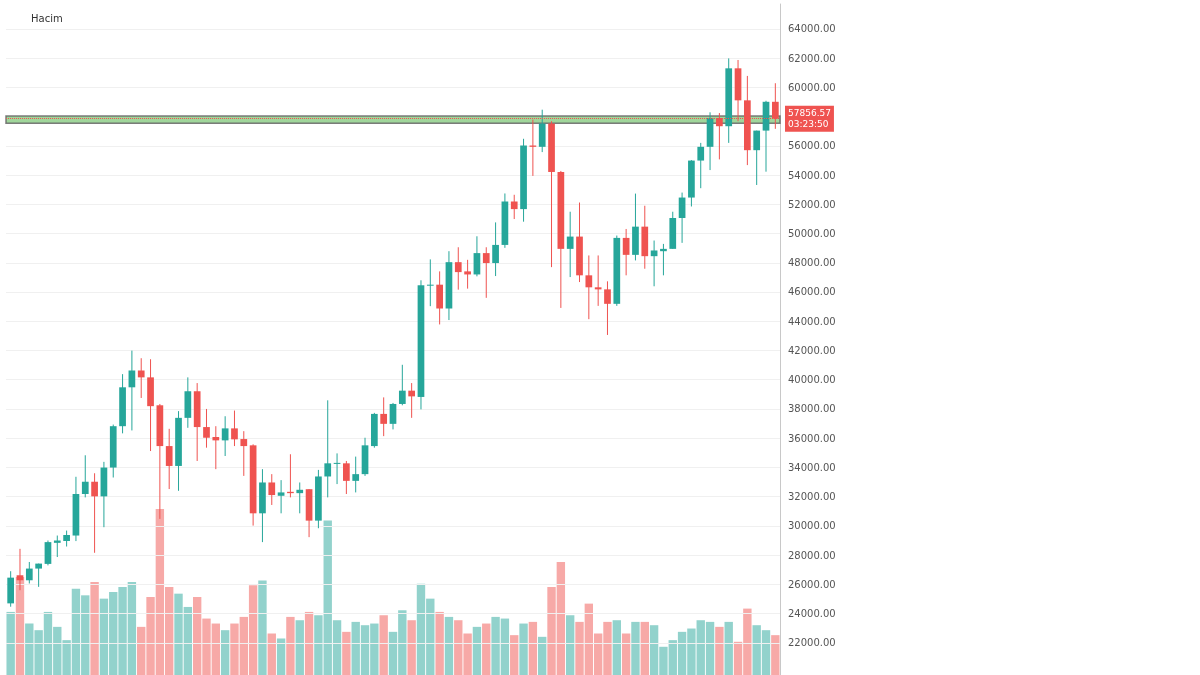 This screenshot has width=1200, height=675. I want to click on y-tick-label: 52000.00, so click(812, 204).